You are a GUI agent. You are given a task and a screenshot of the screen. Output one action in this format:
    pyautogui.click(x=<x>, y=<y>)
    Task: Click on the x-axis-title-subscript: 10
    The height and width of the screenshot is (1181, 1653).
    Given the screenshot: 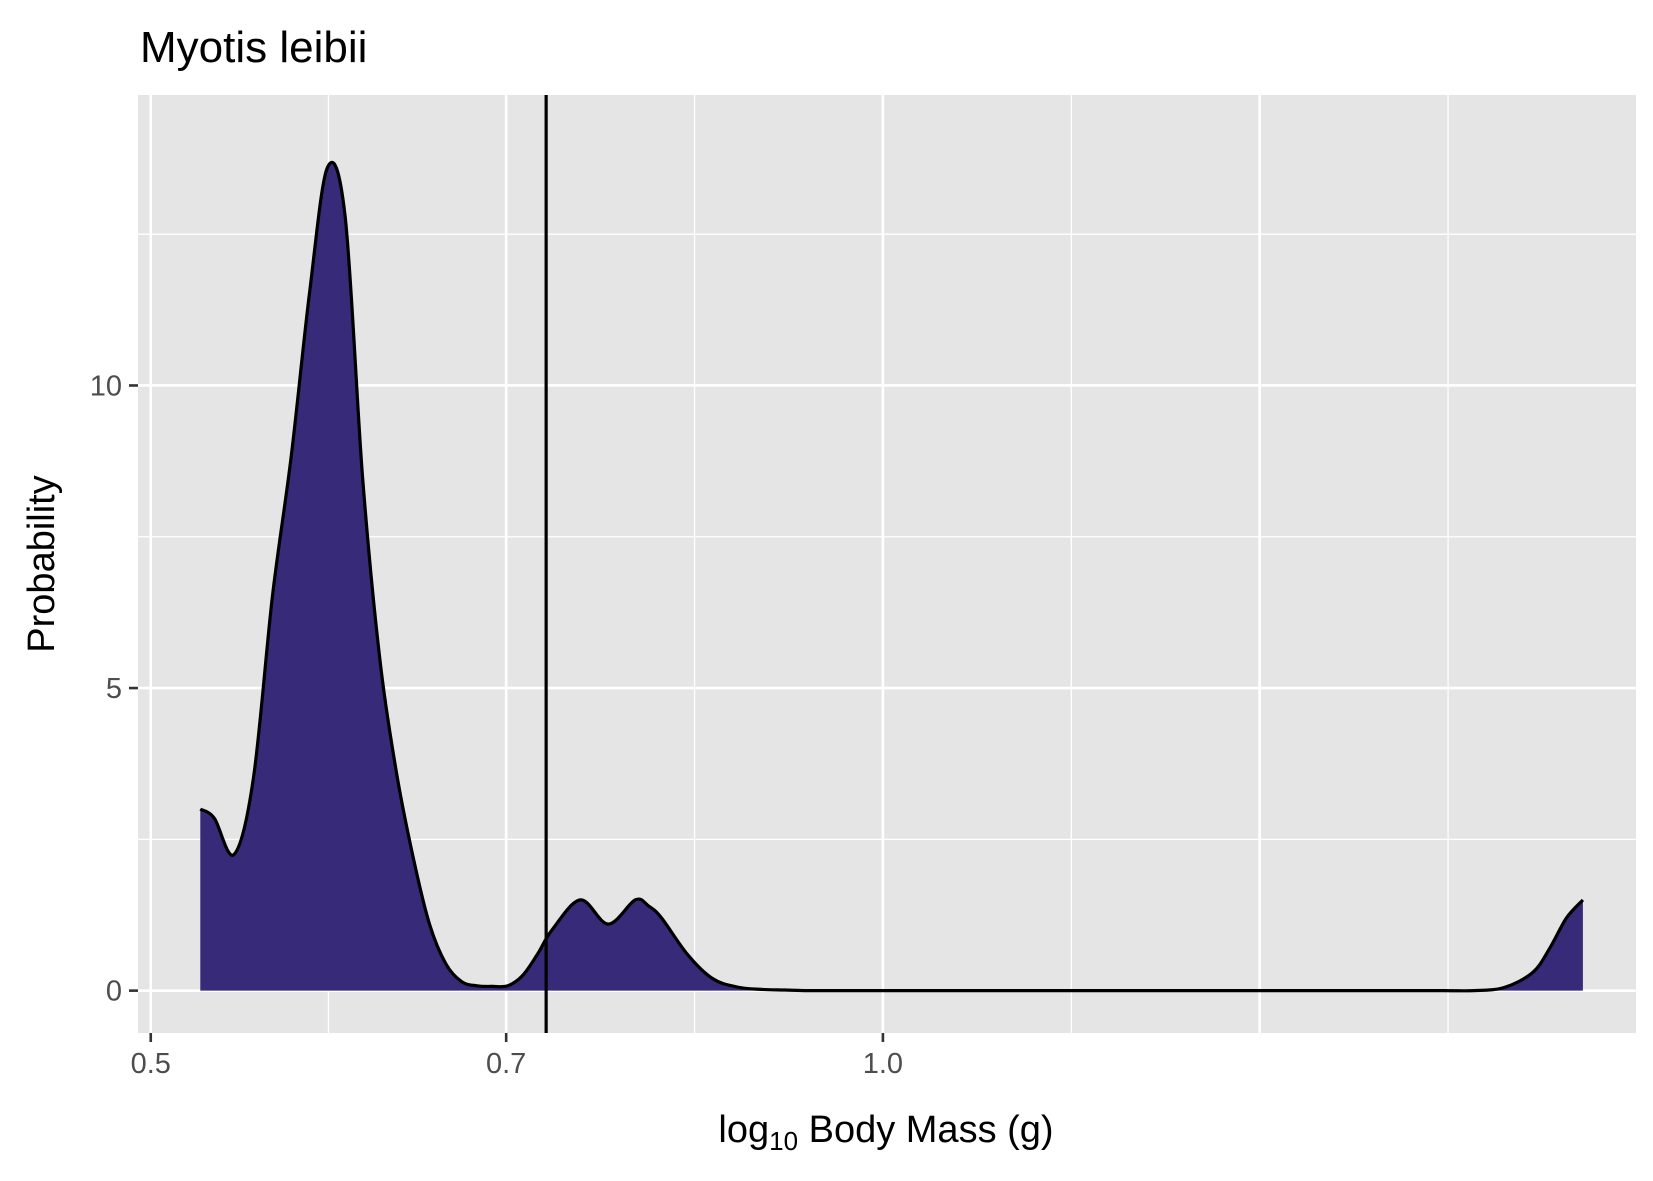 What is the action you would take?
    pyautogui.click(x=783, y=1141)
    